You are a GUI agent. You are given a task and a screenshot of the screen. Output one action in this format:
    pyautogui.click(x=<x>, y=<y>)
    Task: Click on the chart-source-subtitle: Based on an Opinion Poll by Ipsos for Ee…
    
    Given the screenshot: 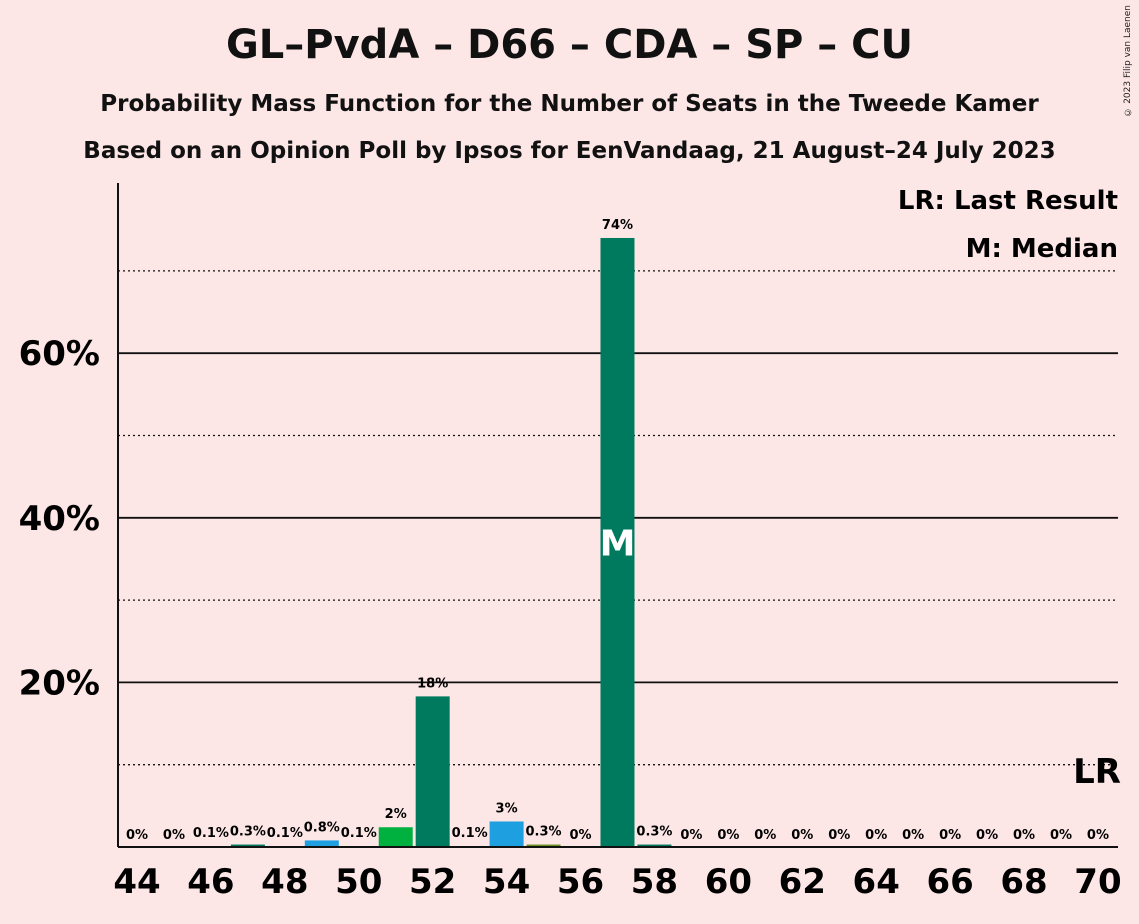 What is the action you would take?
    pyautogui.click(x=569, y=151)
    